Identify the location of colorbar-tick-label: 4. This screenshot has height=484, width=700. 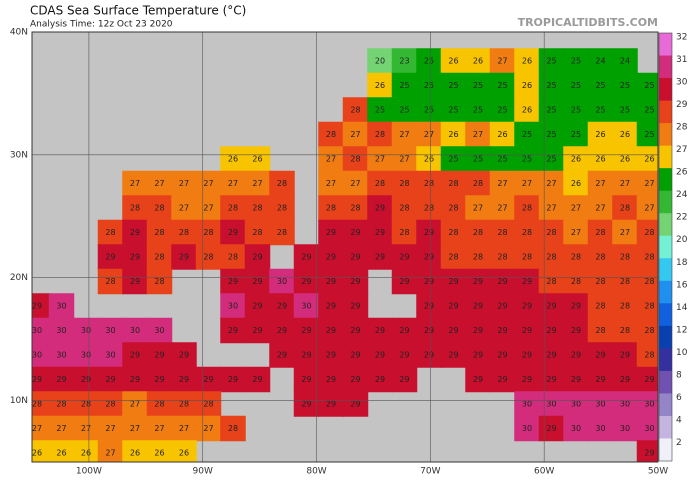
(679, 420).